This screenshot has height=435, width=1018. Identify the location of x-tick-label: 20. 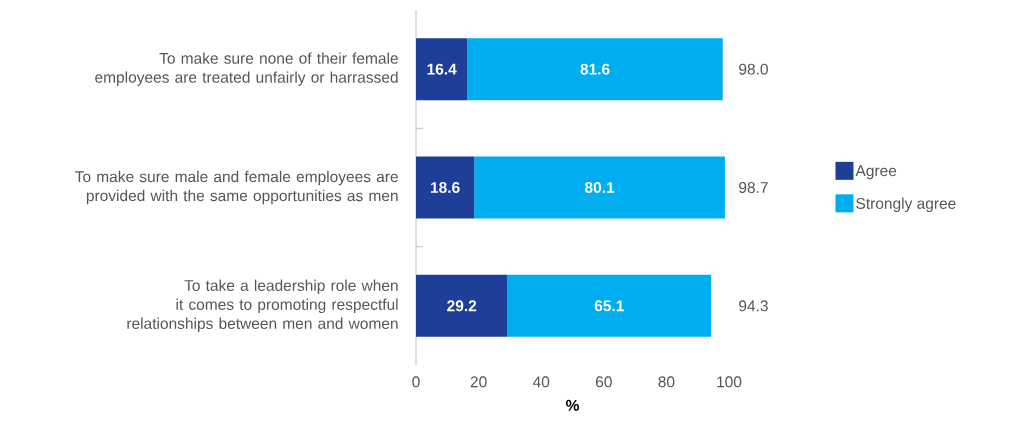
(478, 382).